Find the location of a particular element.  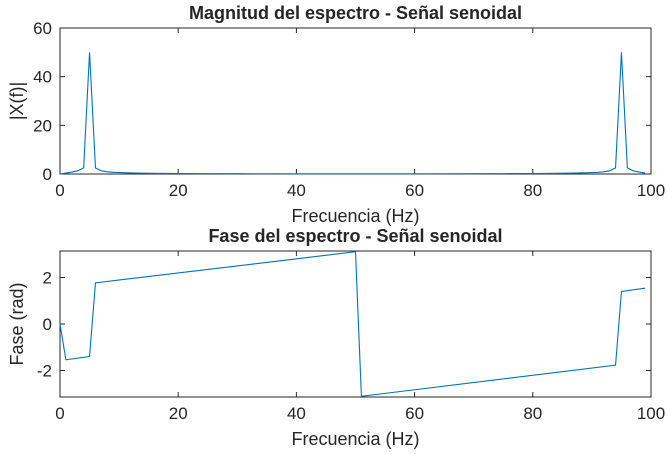

y-tick-label: 40 is located at coordinates (42, 77).